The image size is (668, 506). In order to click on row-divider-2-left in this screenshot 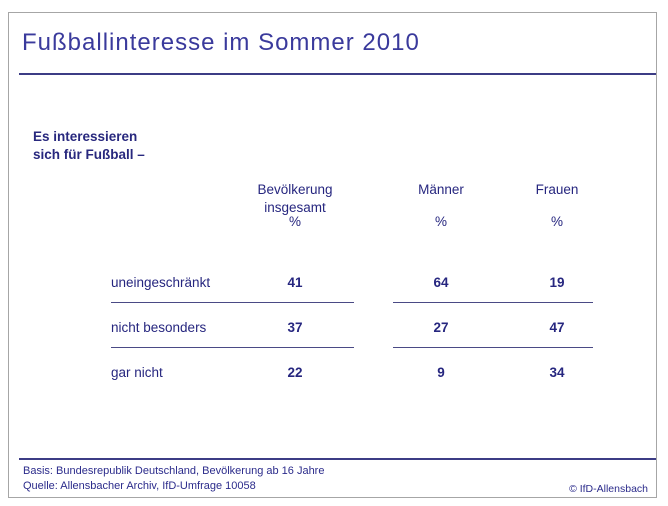, I will do `click(232, 347)`.